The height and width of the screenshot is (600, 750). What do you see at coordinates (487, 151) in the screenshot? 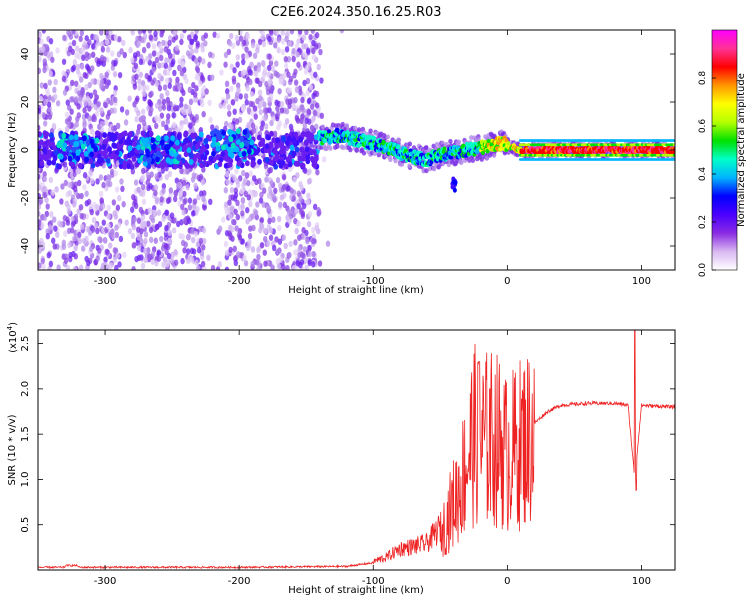
I see `spectrogram-trace-cell` at bounding box center [487, 151].